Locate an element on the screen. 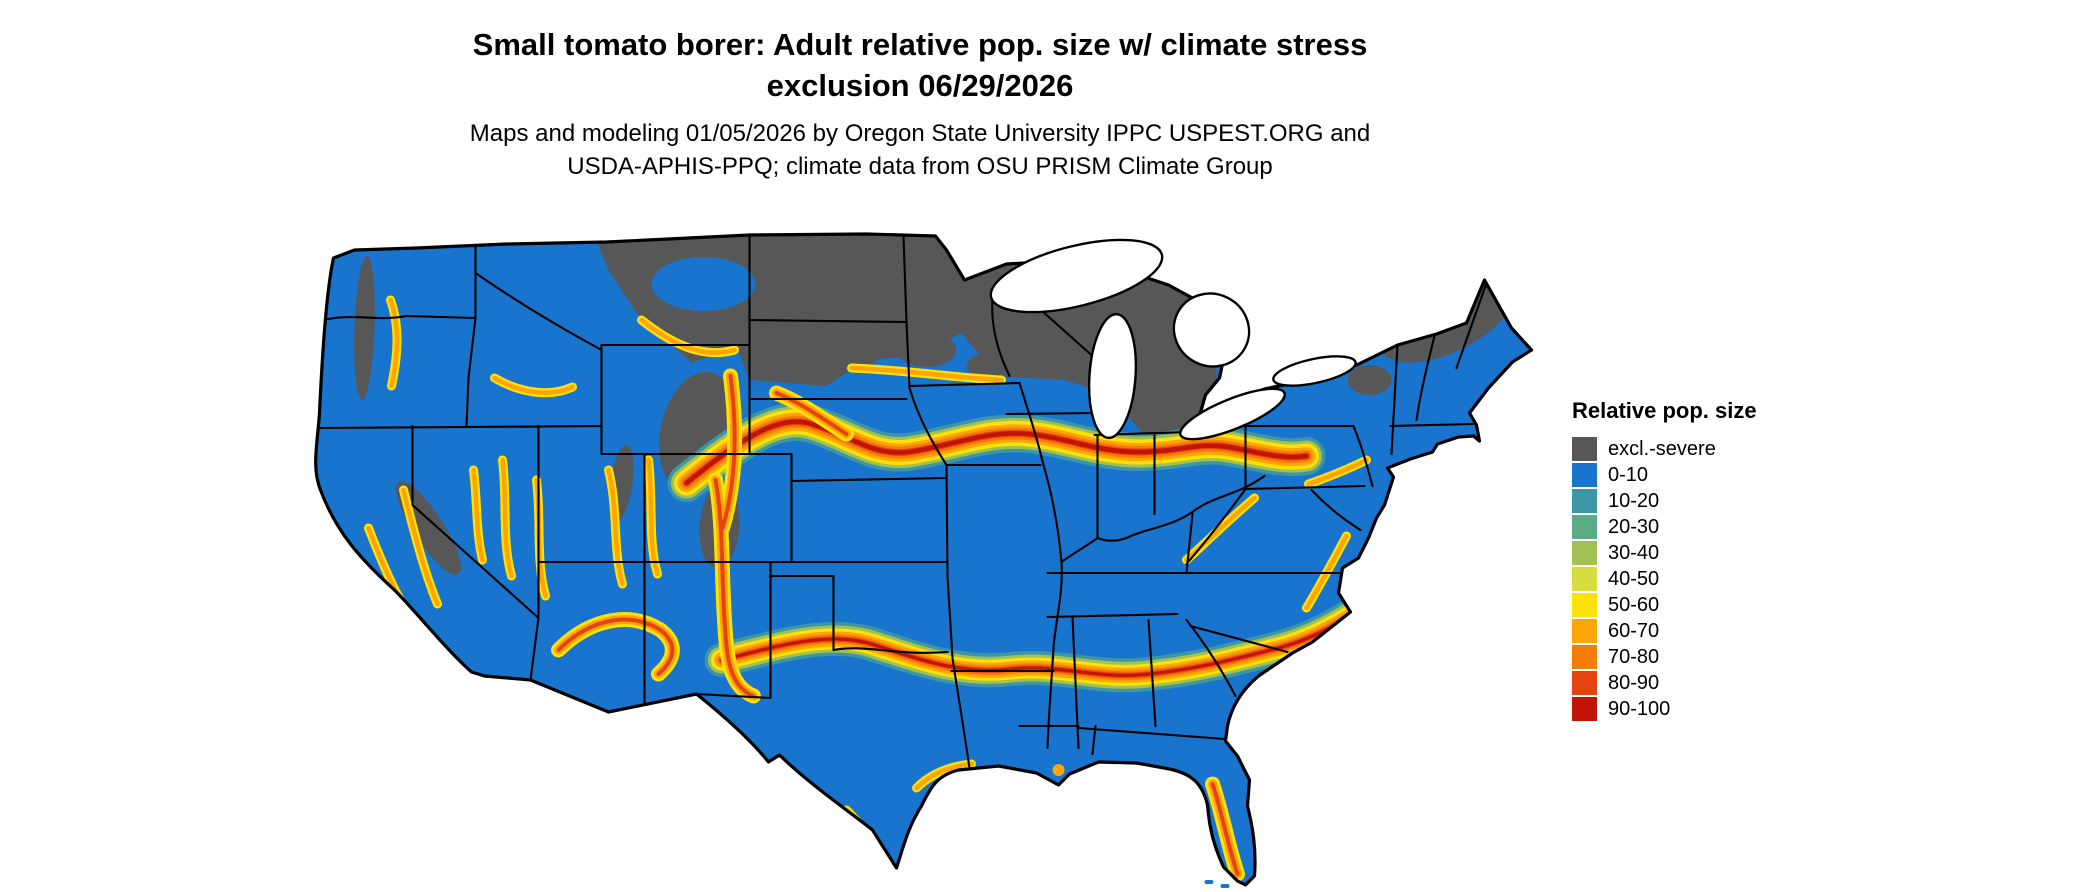  legend-item-label: 50-60 is located at coordinates (1634, 605).